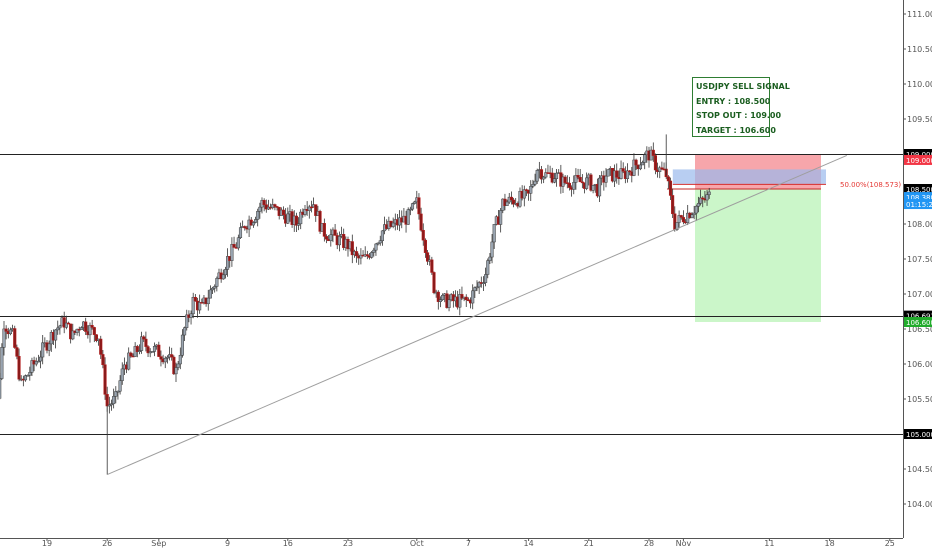  What do you see at coordinates (107, 543) in the screenshot?
I see `x-tick-label: 26` at bounding box center [107, 543].